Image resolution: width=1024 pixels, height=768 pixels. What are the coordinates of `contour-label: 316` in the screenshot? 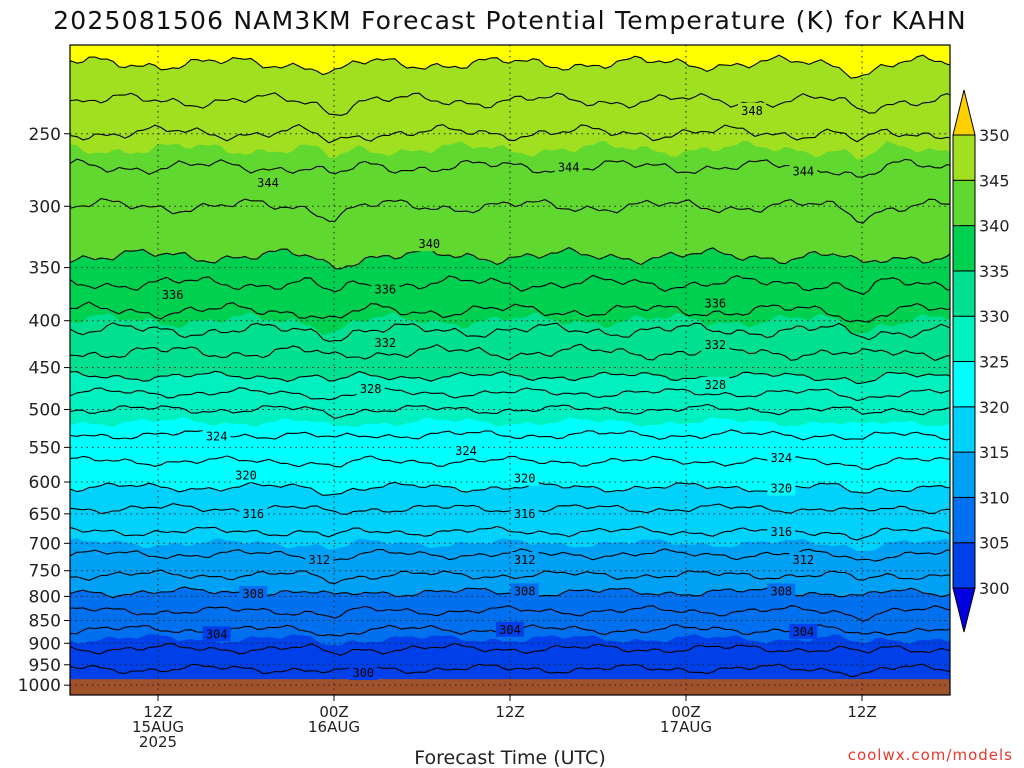 It's located at (253, 513).